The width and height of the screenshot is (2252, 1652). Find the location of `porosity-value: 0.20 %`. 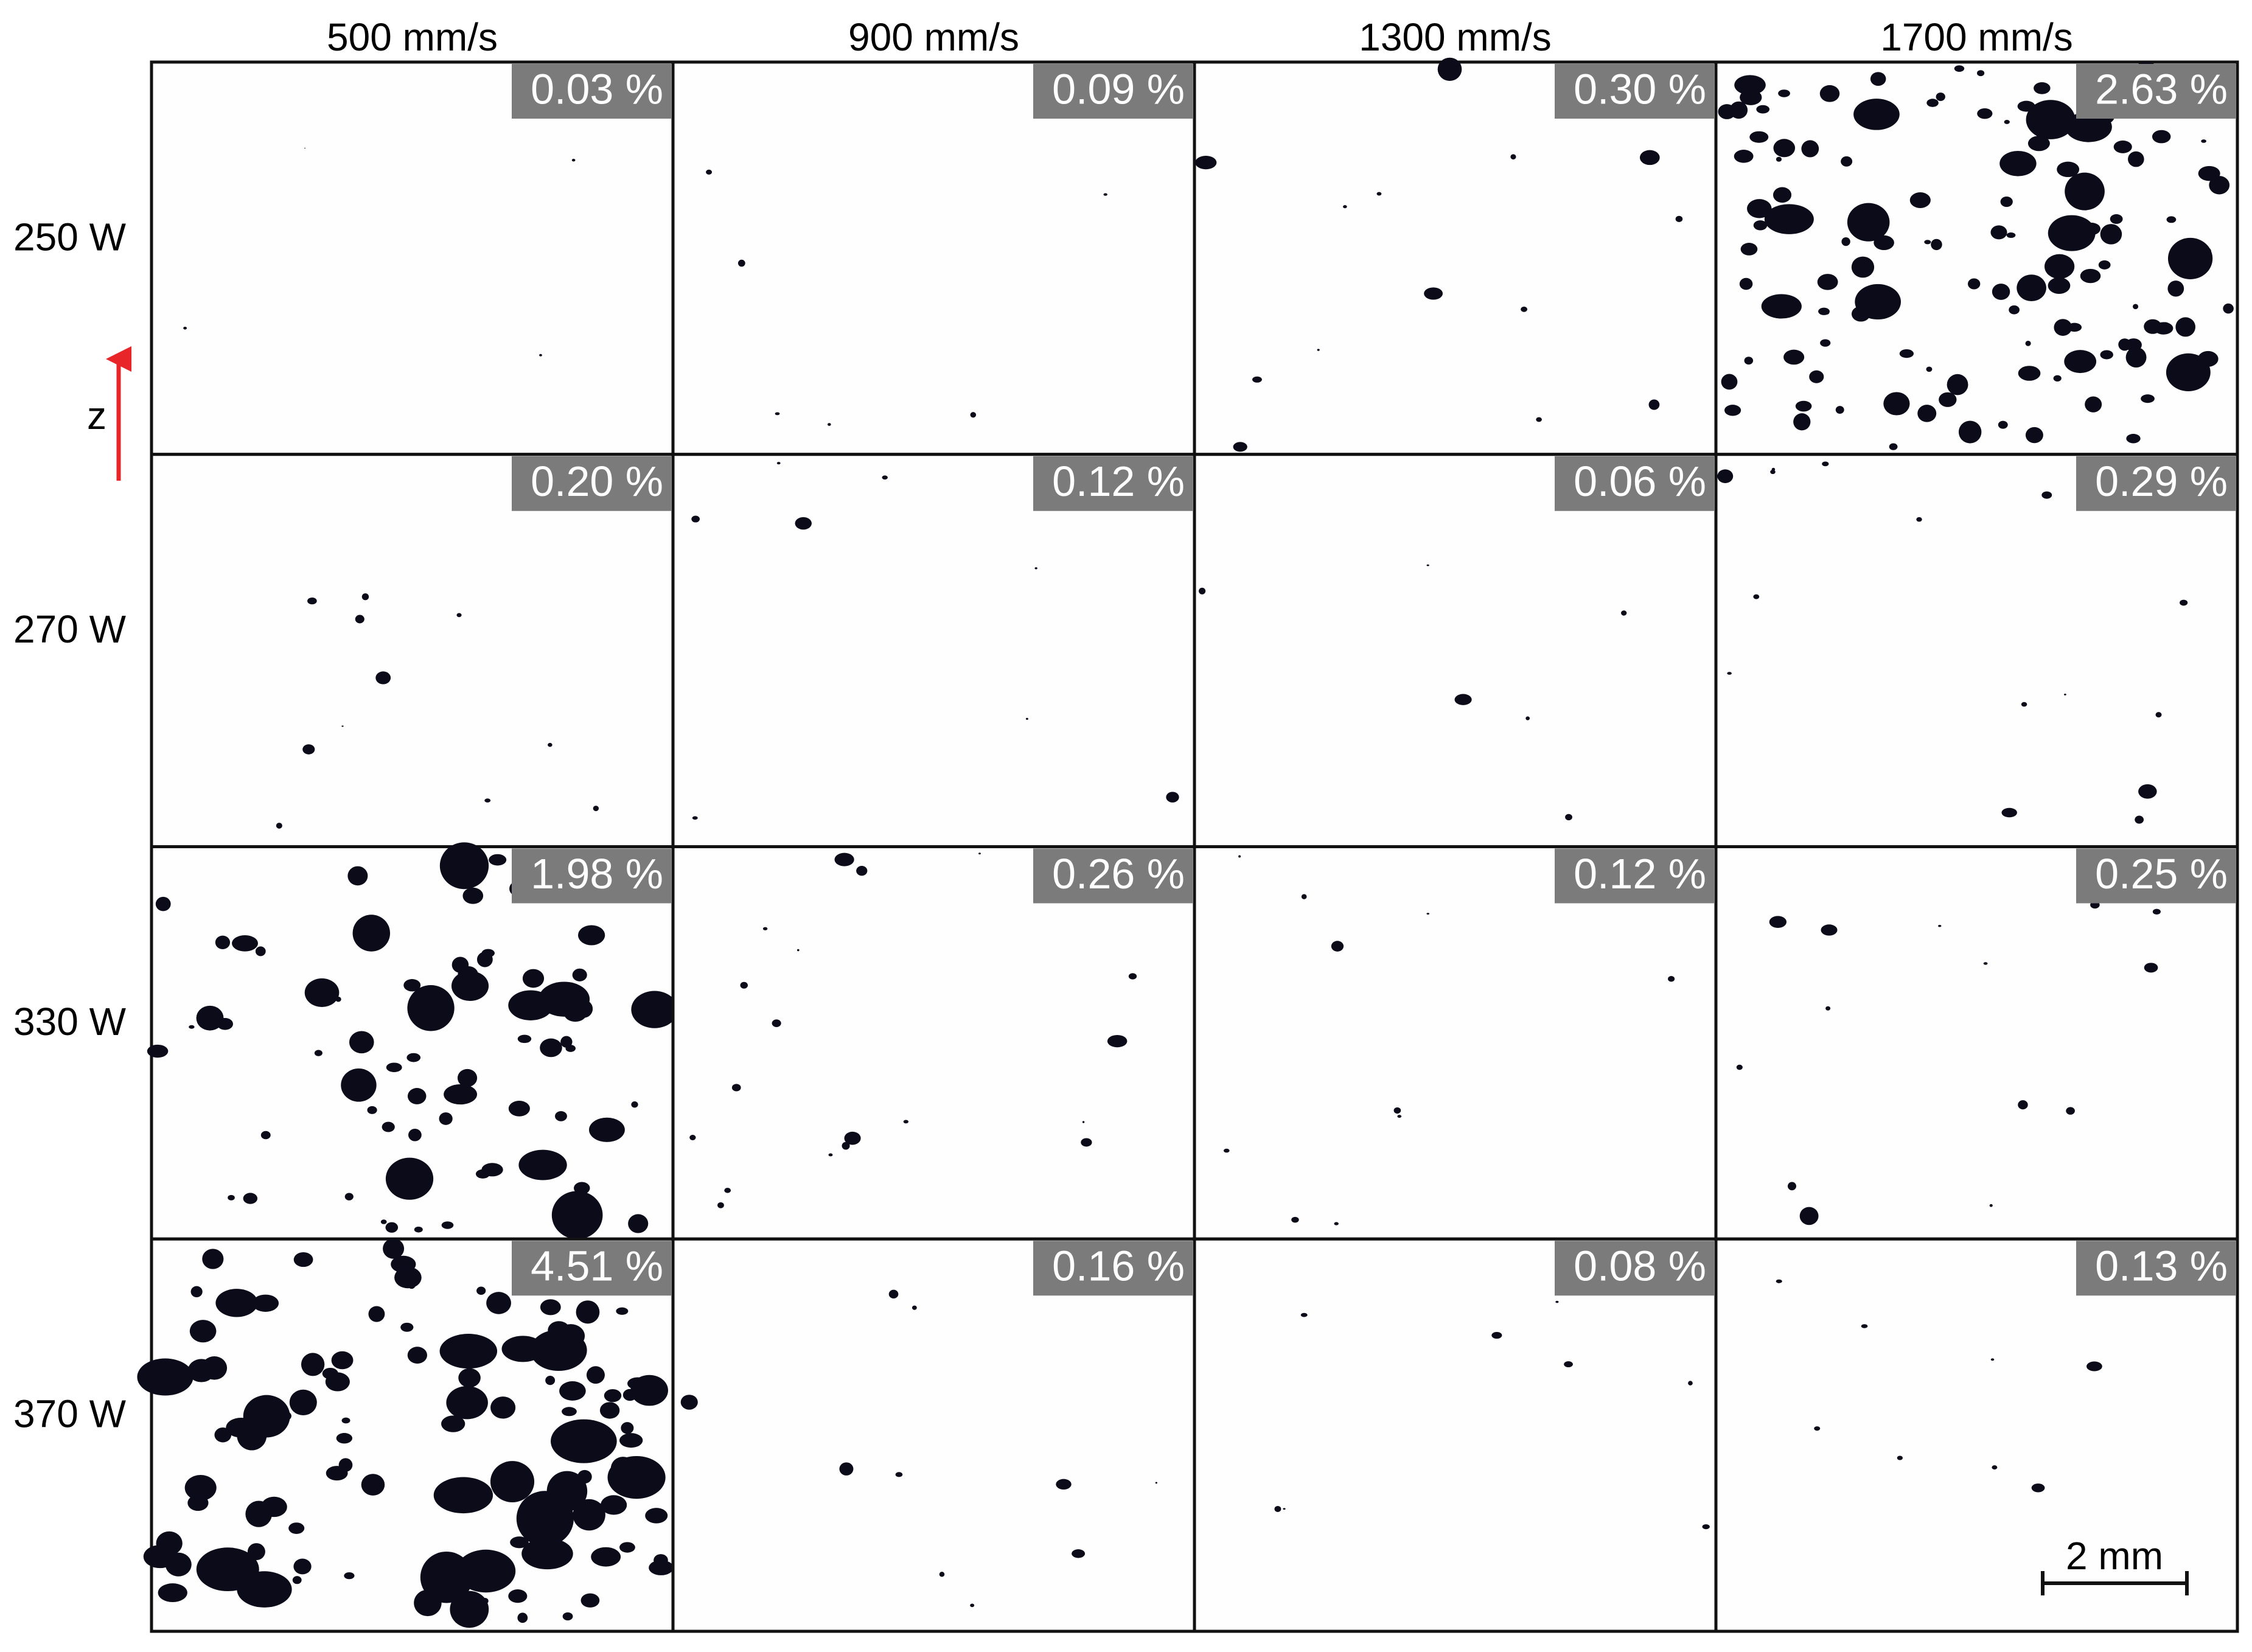

porosity-value: 0.20 % is located at coordinates (597, 481).